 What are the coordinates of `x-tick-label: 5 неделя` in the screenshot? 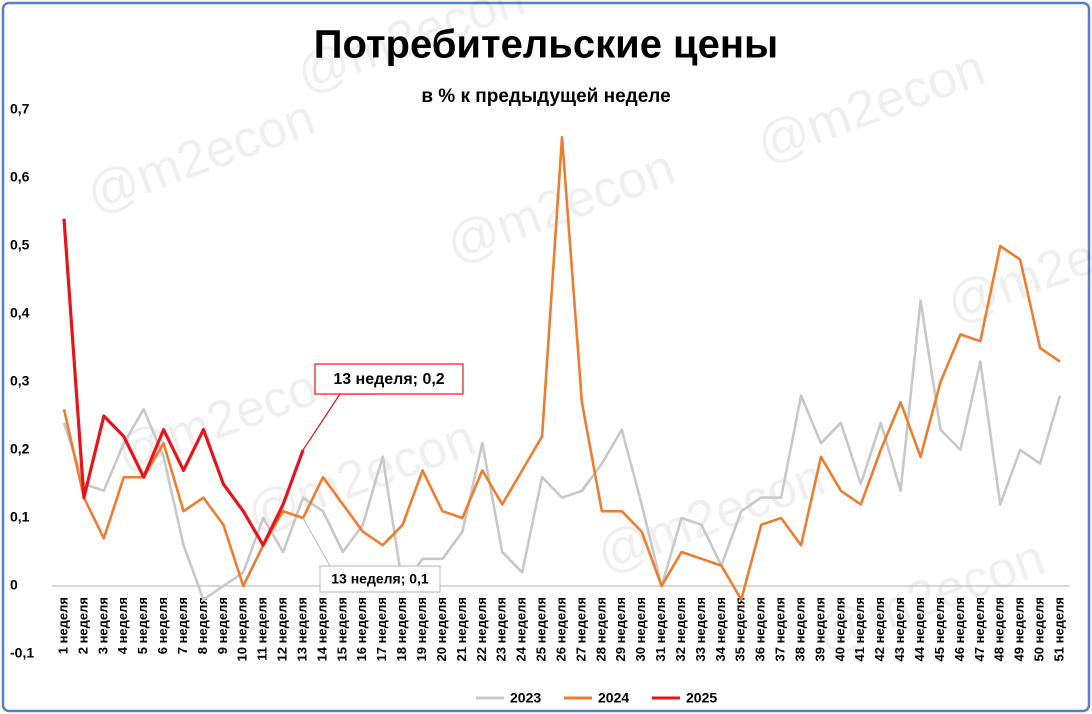 It's located at (142, 625).